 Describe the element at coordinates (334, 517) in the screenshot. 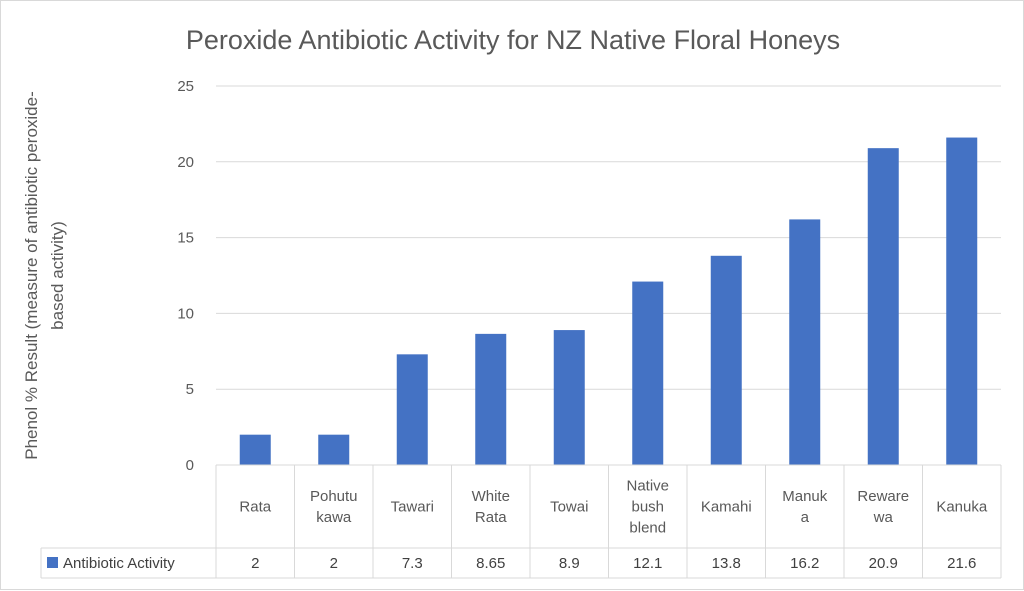

I see `x-tick-label: kawa` at that location.